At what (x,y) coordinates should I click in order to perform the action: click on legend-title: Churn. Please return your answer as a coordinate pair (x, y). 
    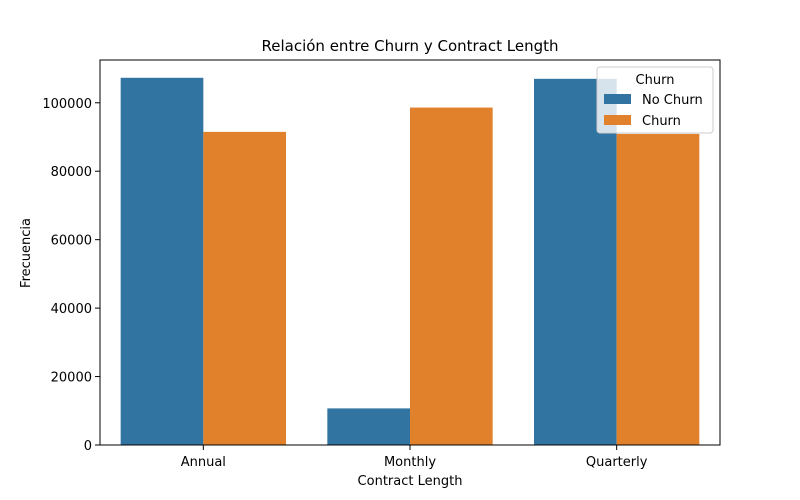
    Looking at the image, I should click on (655, 80).